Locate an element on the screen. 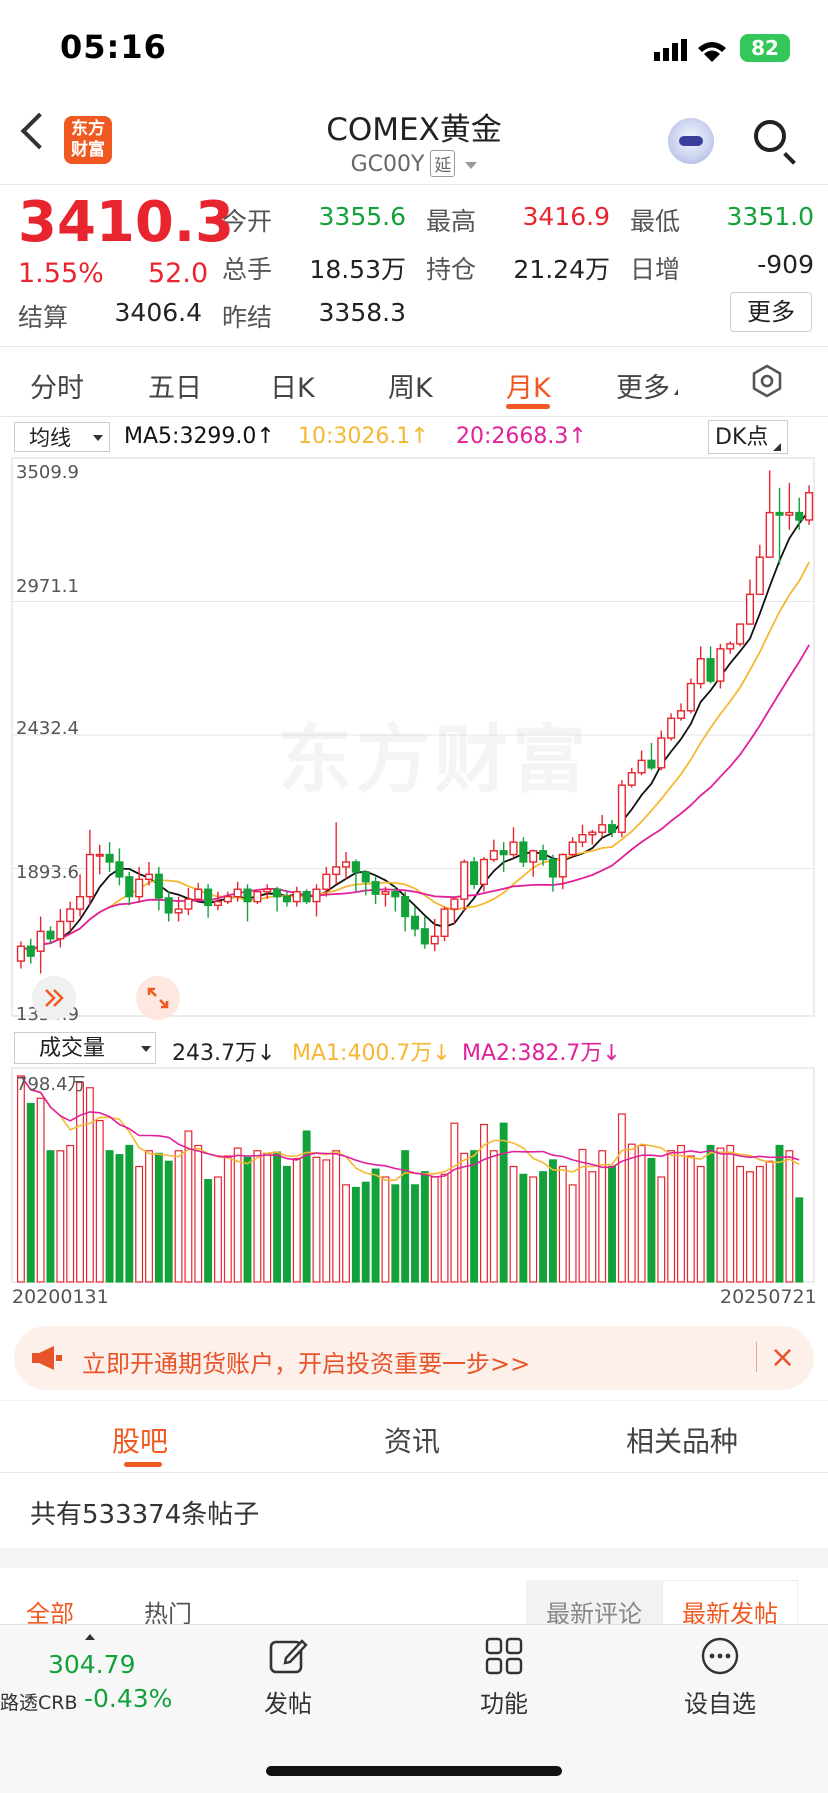  sort-latest-comment: 最新评论 is located at coordinates (594, 1614).